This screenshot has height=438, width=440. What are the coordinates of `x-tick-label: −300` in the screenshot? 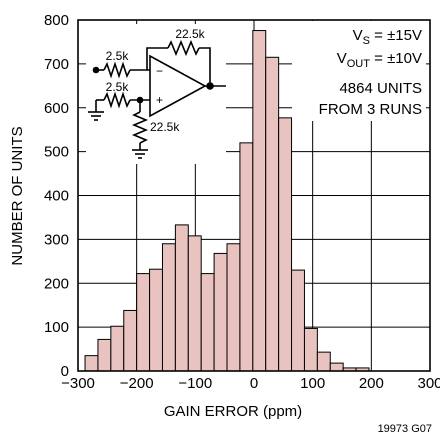 It's located at (78, 383).